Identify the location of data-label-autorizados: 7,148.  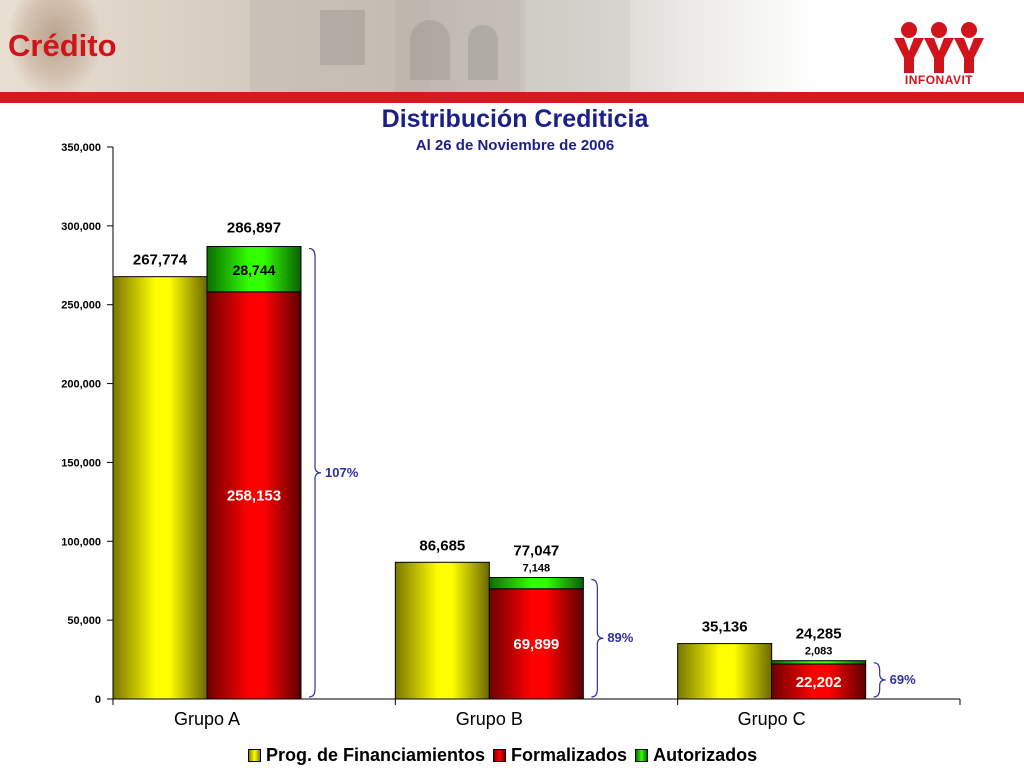
(537, 568).